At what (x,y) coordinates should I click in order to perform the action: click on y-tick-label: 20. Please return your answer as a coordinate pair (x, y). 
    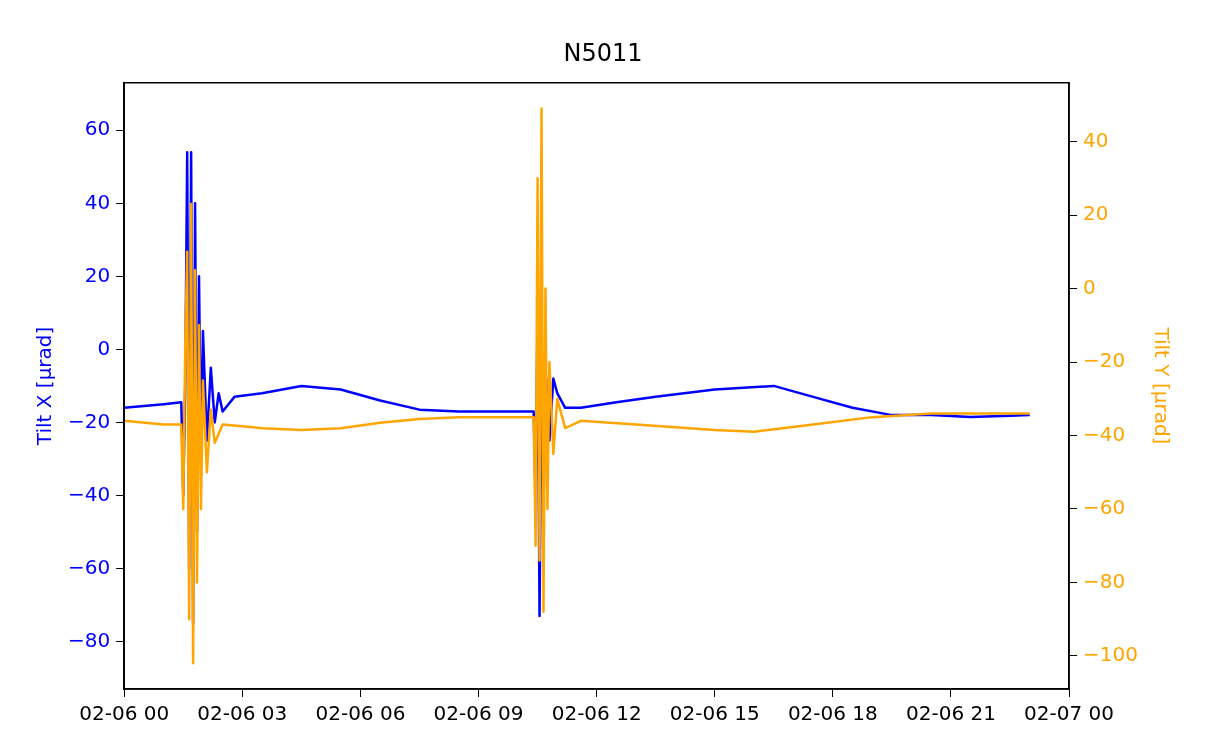
    Looking at the image, I should click on (97, 274).